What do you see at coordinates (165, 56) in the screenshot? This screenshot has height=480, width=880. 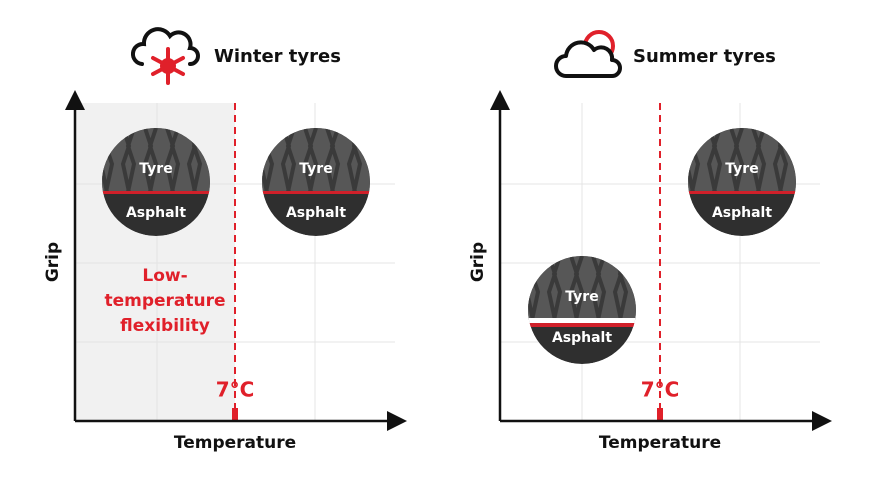 I see `snow-cloud-icon` at bounding box center [165, 56].